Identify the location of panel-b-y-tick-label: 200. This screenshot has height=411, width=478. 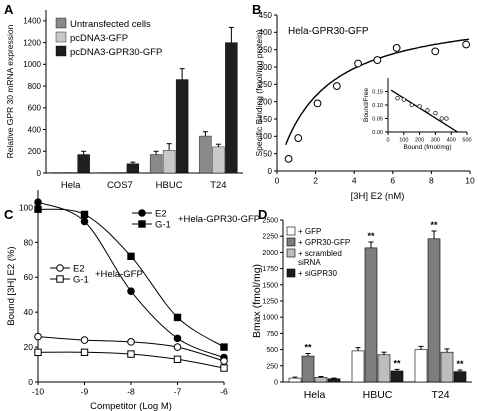
(266, 101).